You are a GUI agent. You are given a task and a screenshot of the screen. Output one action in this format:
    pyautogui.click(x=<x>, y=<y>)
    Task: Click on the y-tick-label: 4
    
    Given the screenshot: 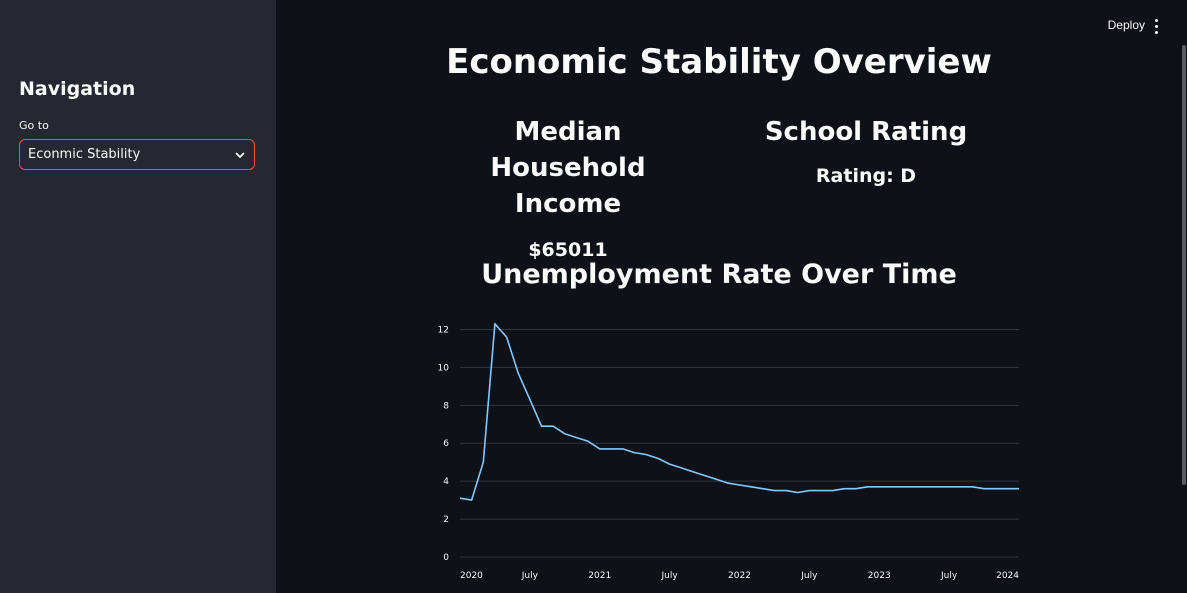 What is the action you would take?
    pyautogui.click(x=446, y=482)
    